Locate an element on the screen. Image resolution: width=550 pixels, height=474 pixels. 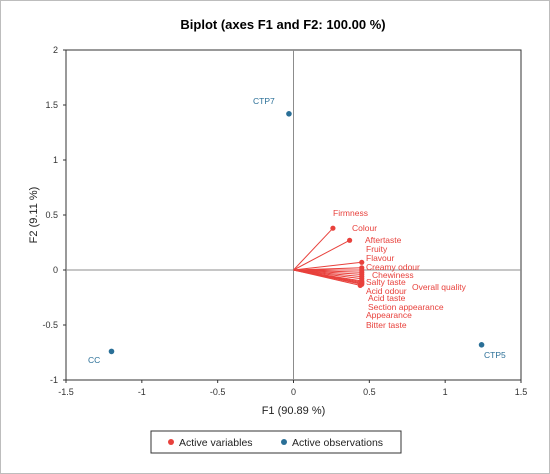
legend-observations-label: Active observations is located at coordinates (337, 443).